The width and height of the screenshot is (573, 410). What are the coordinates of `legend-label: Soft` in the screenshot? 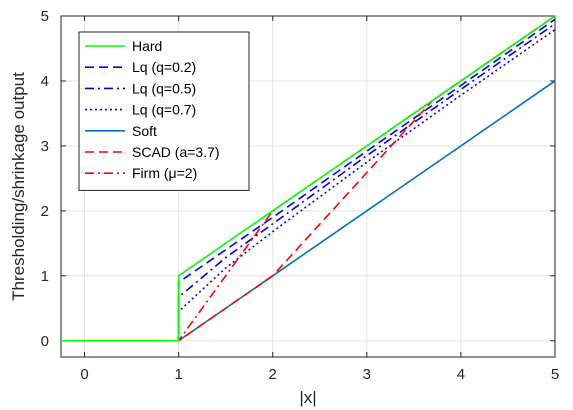 It's located at (144, 131).